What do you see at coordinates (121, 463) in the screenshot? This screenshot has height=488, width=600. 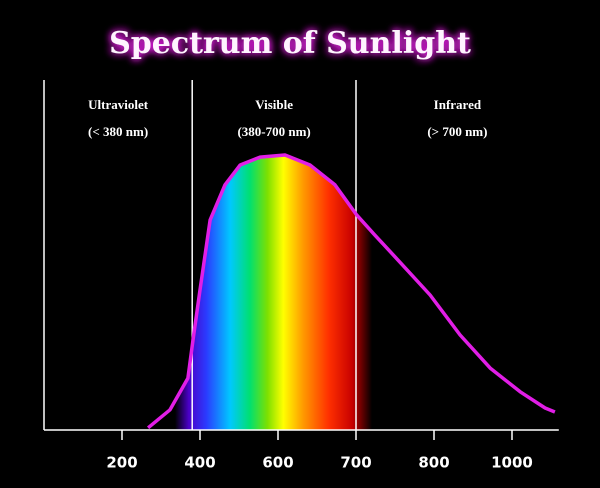 I see `x-tick-label: 200` at bounding box center [121, 463].